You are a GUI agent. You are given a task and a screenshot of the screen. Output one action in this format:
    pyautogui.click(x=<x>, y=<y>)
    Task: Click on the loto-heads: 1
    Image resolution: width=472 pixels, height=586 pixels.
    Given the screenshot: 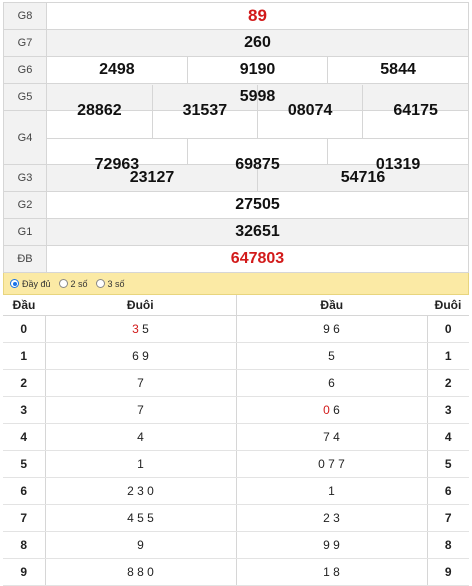 What is the action you would take?
    pyautogui.click(x=332, y=491)
    